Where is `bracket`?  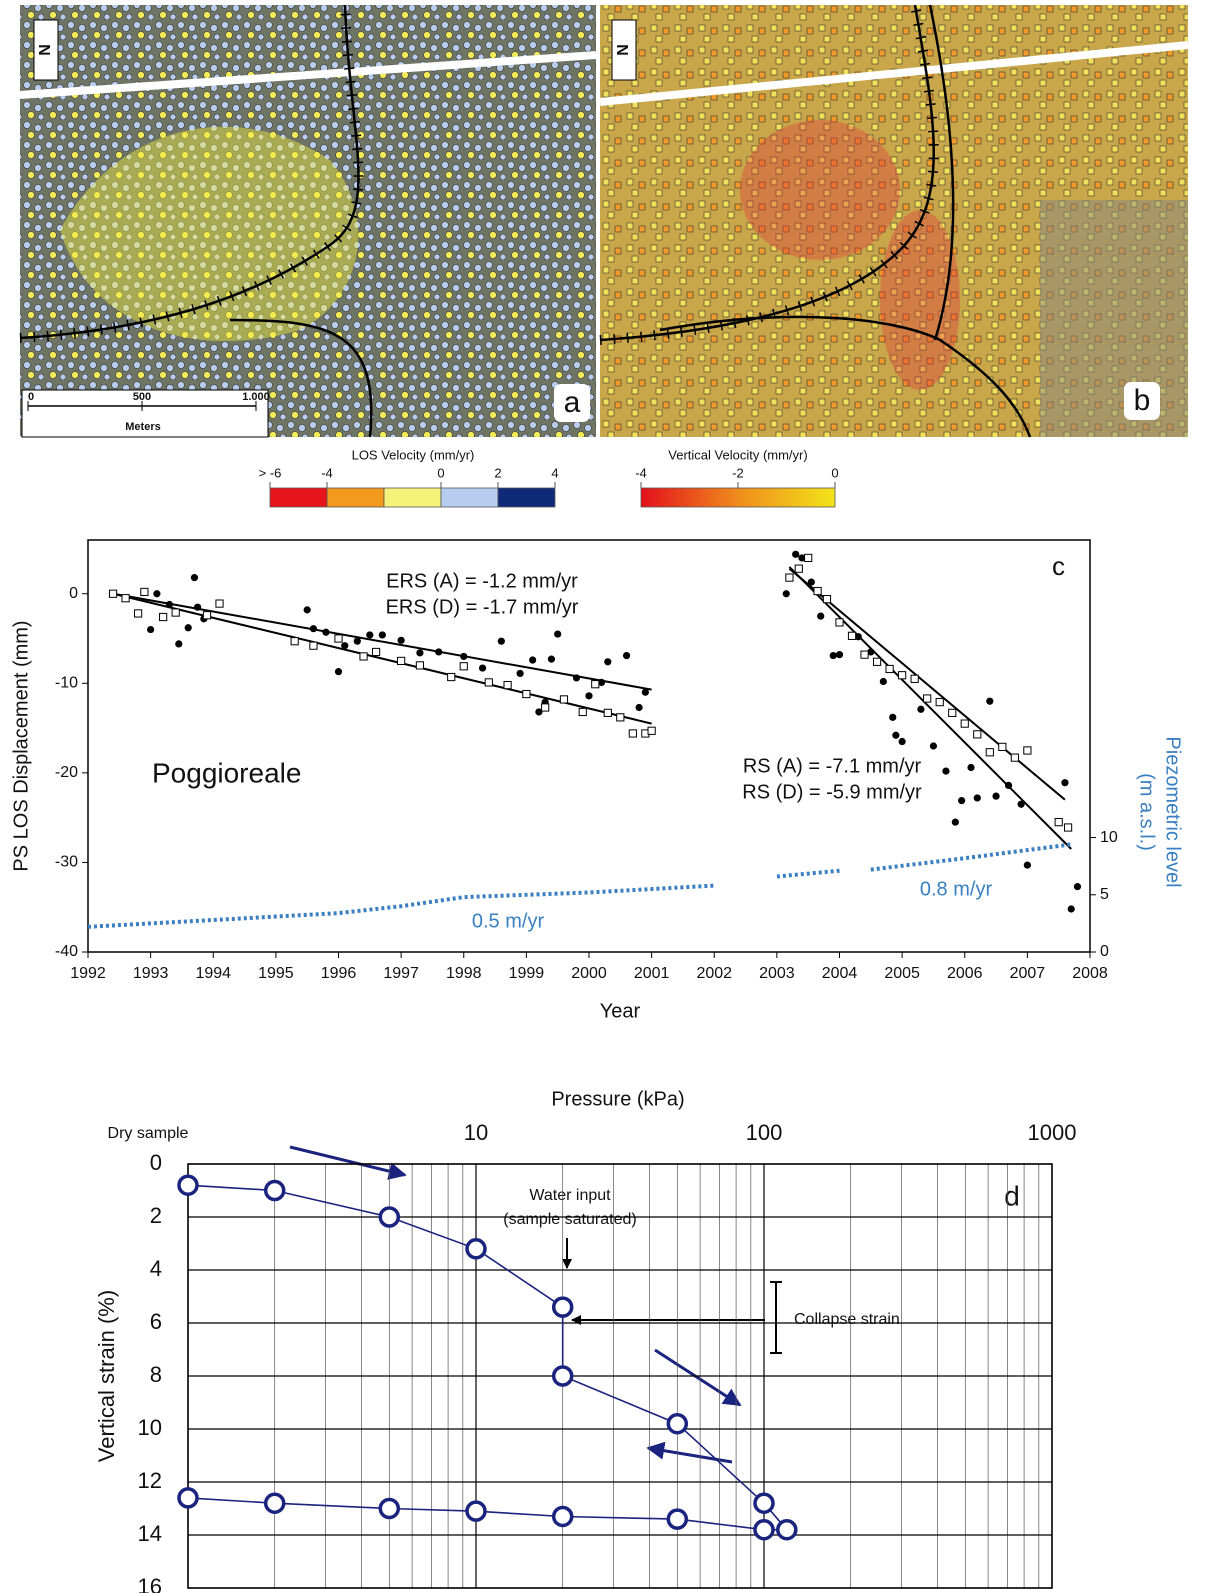
bracket is located at coordinates (776, 1317).